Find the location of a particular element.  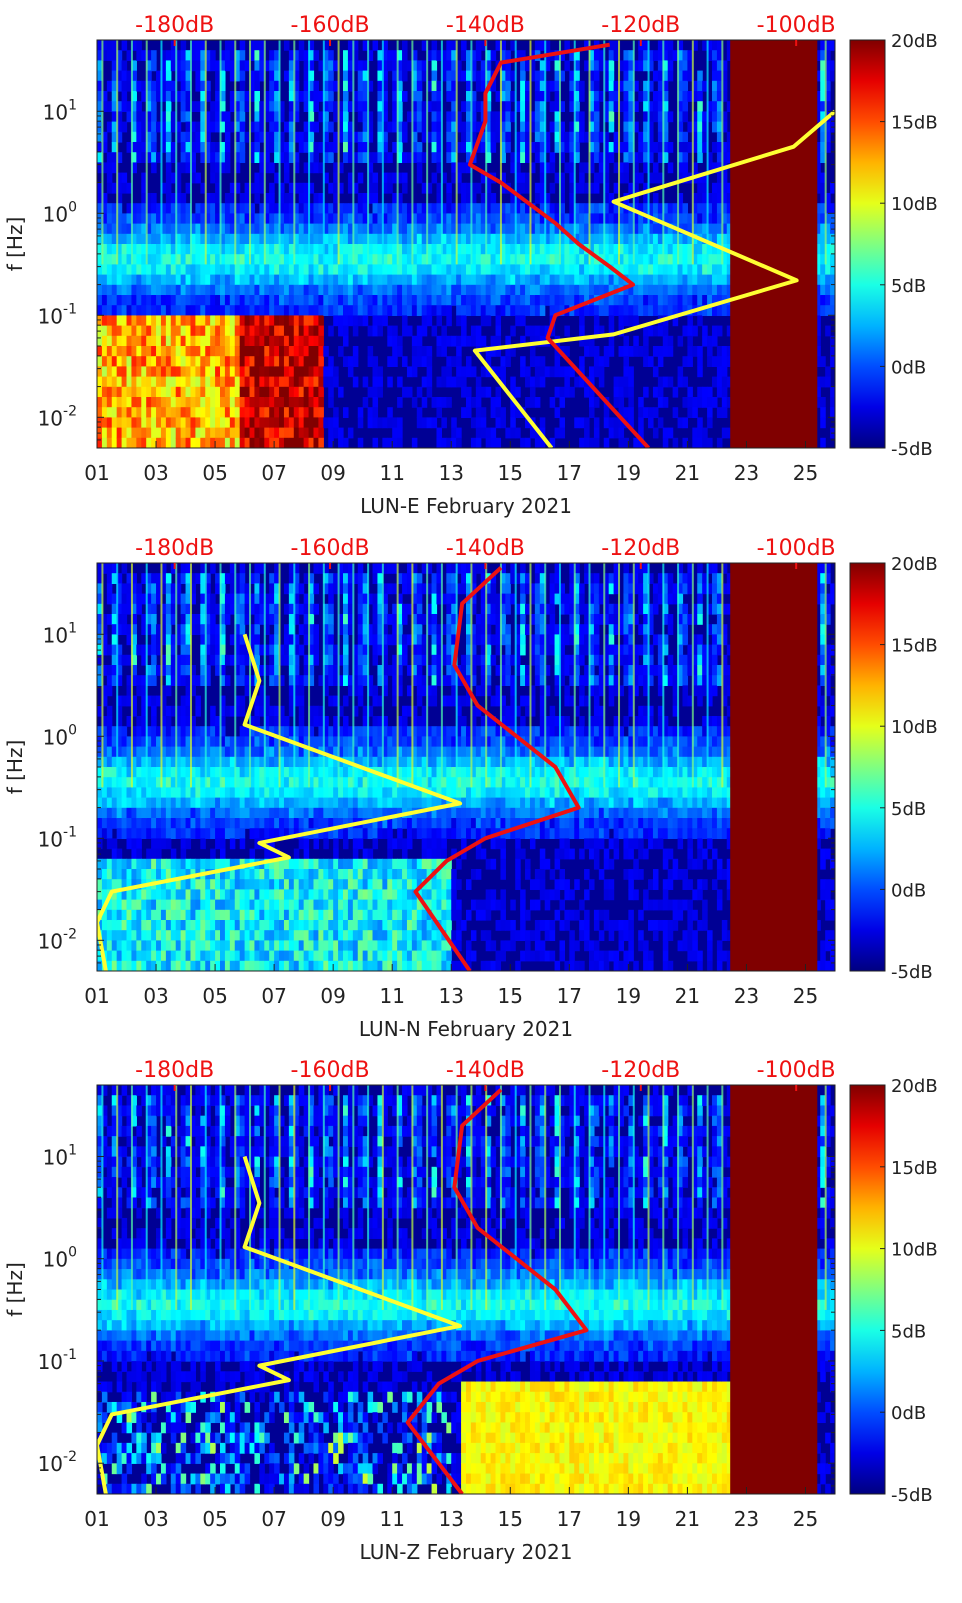

x-axis-label: LUN-Z February 2021 is located at coordinates (466, 1552).